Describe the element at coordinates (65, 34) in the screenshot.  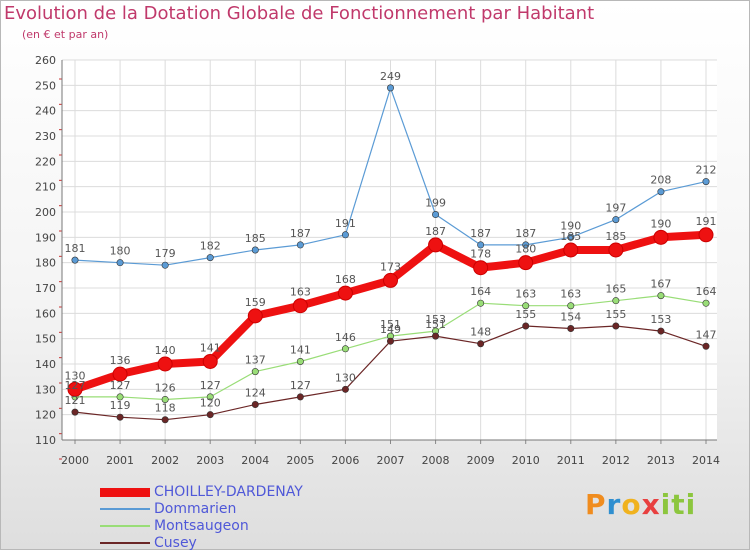
I see `chart-subtitle: (en € et par an)` at that location.